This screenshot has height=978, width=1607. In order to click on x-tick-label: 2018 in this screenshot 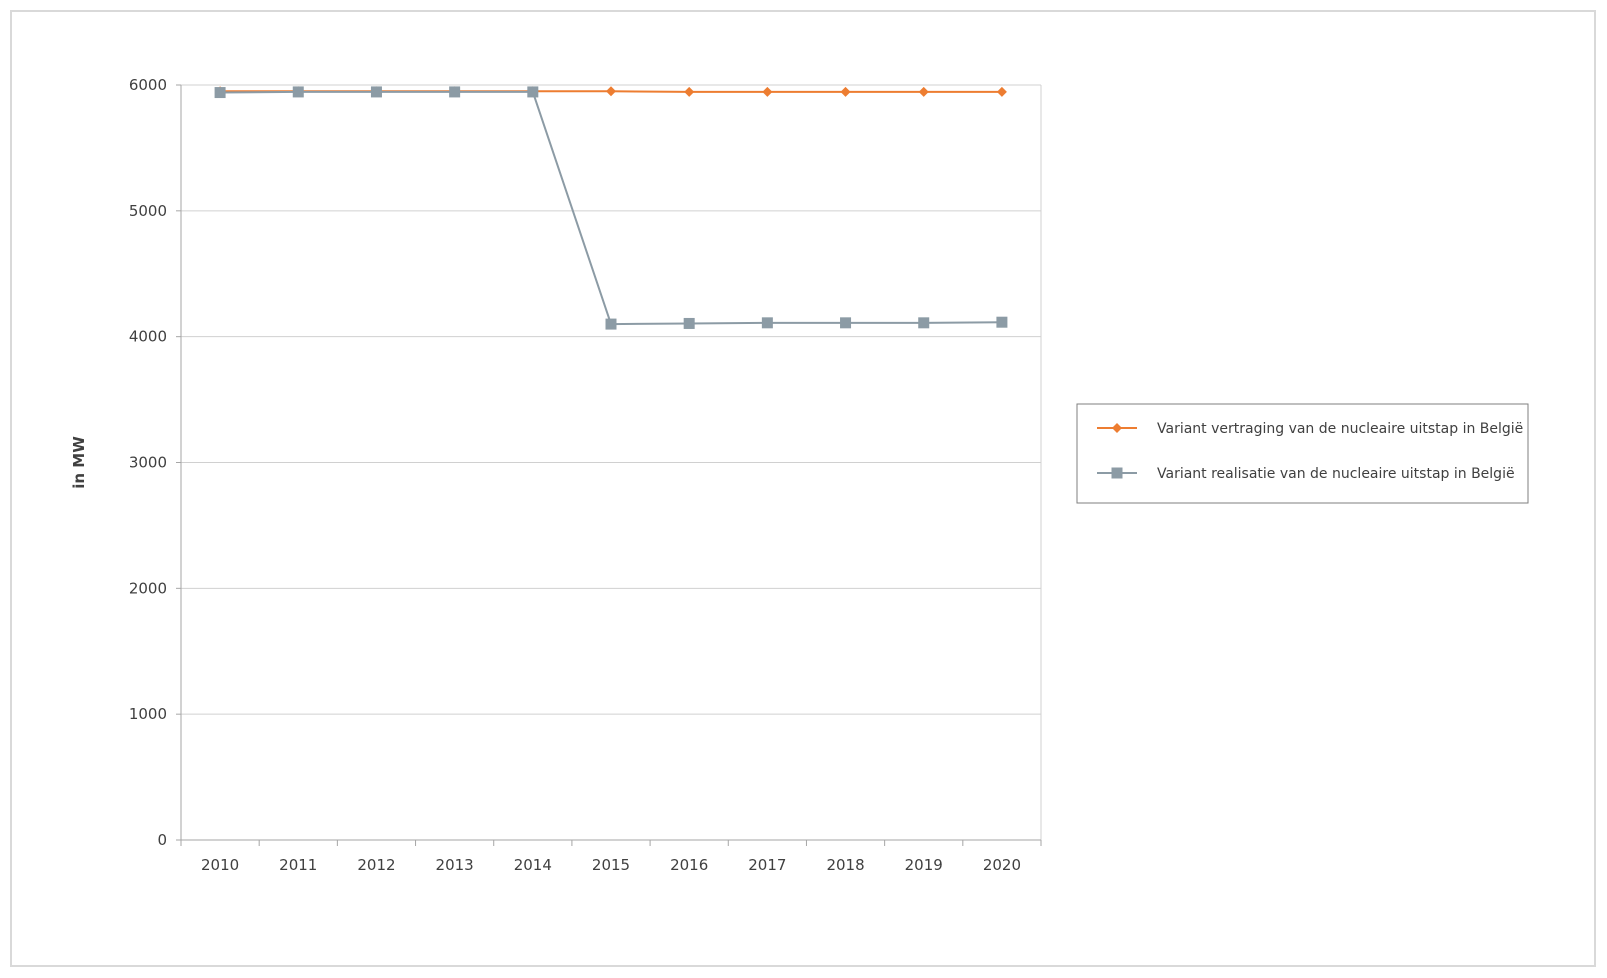, I will do `click(845, 865)`.